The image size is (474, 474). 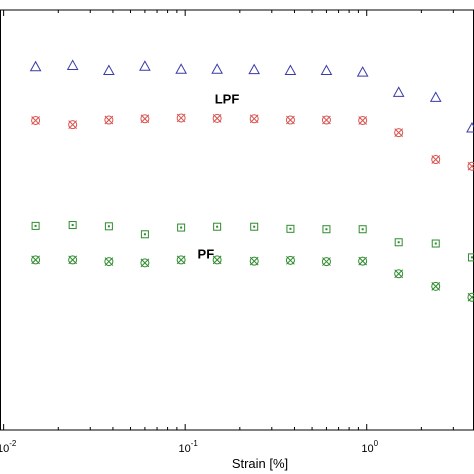 What do you see at coordinates (13, 443) in the screenshot?
I see `x-tick-label-exponent: -2` at bounding box center [13, 443].